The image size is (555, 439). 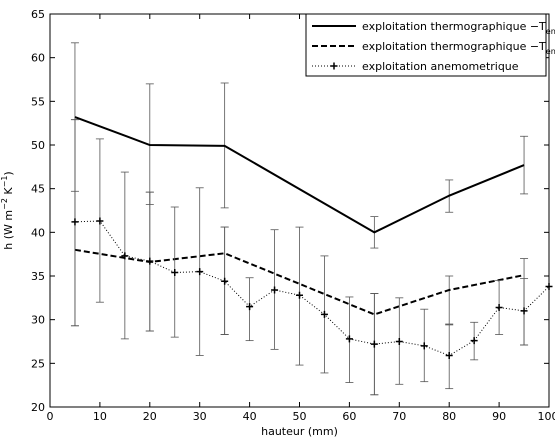 I want to click on x-tick-label: 90, so click(x=499, y=416).